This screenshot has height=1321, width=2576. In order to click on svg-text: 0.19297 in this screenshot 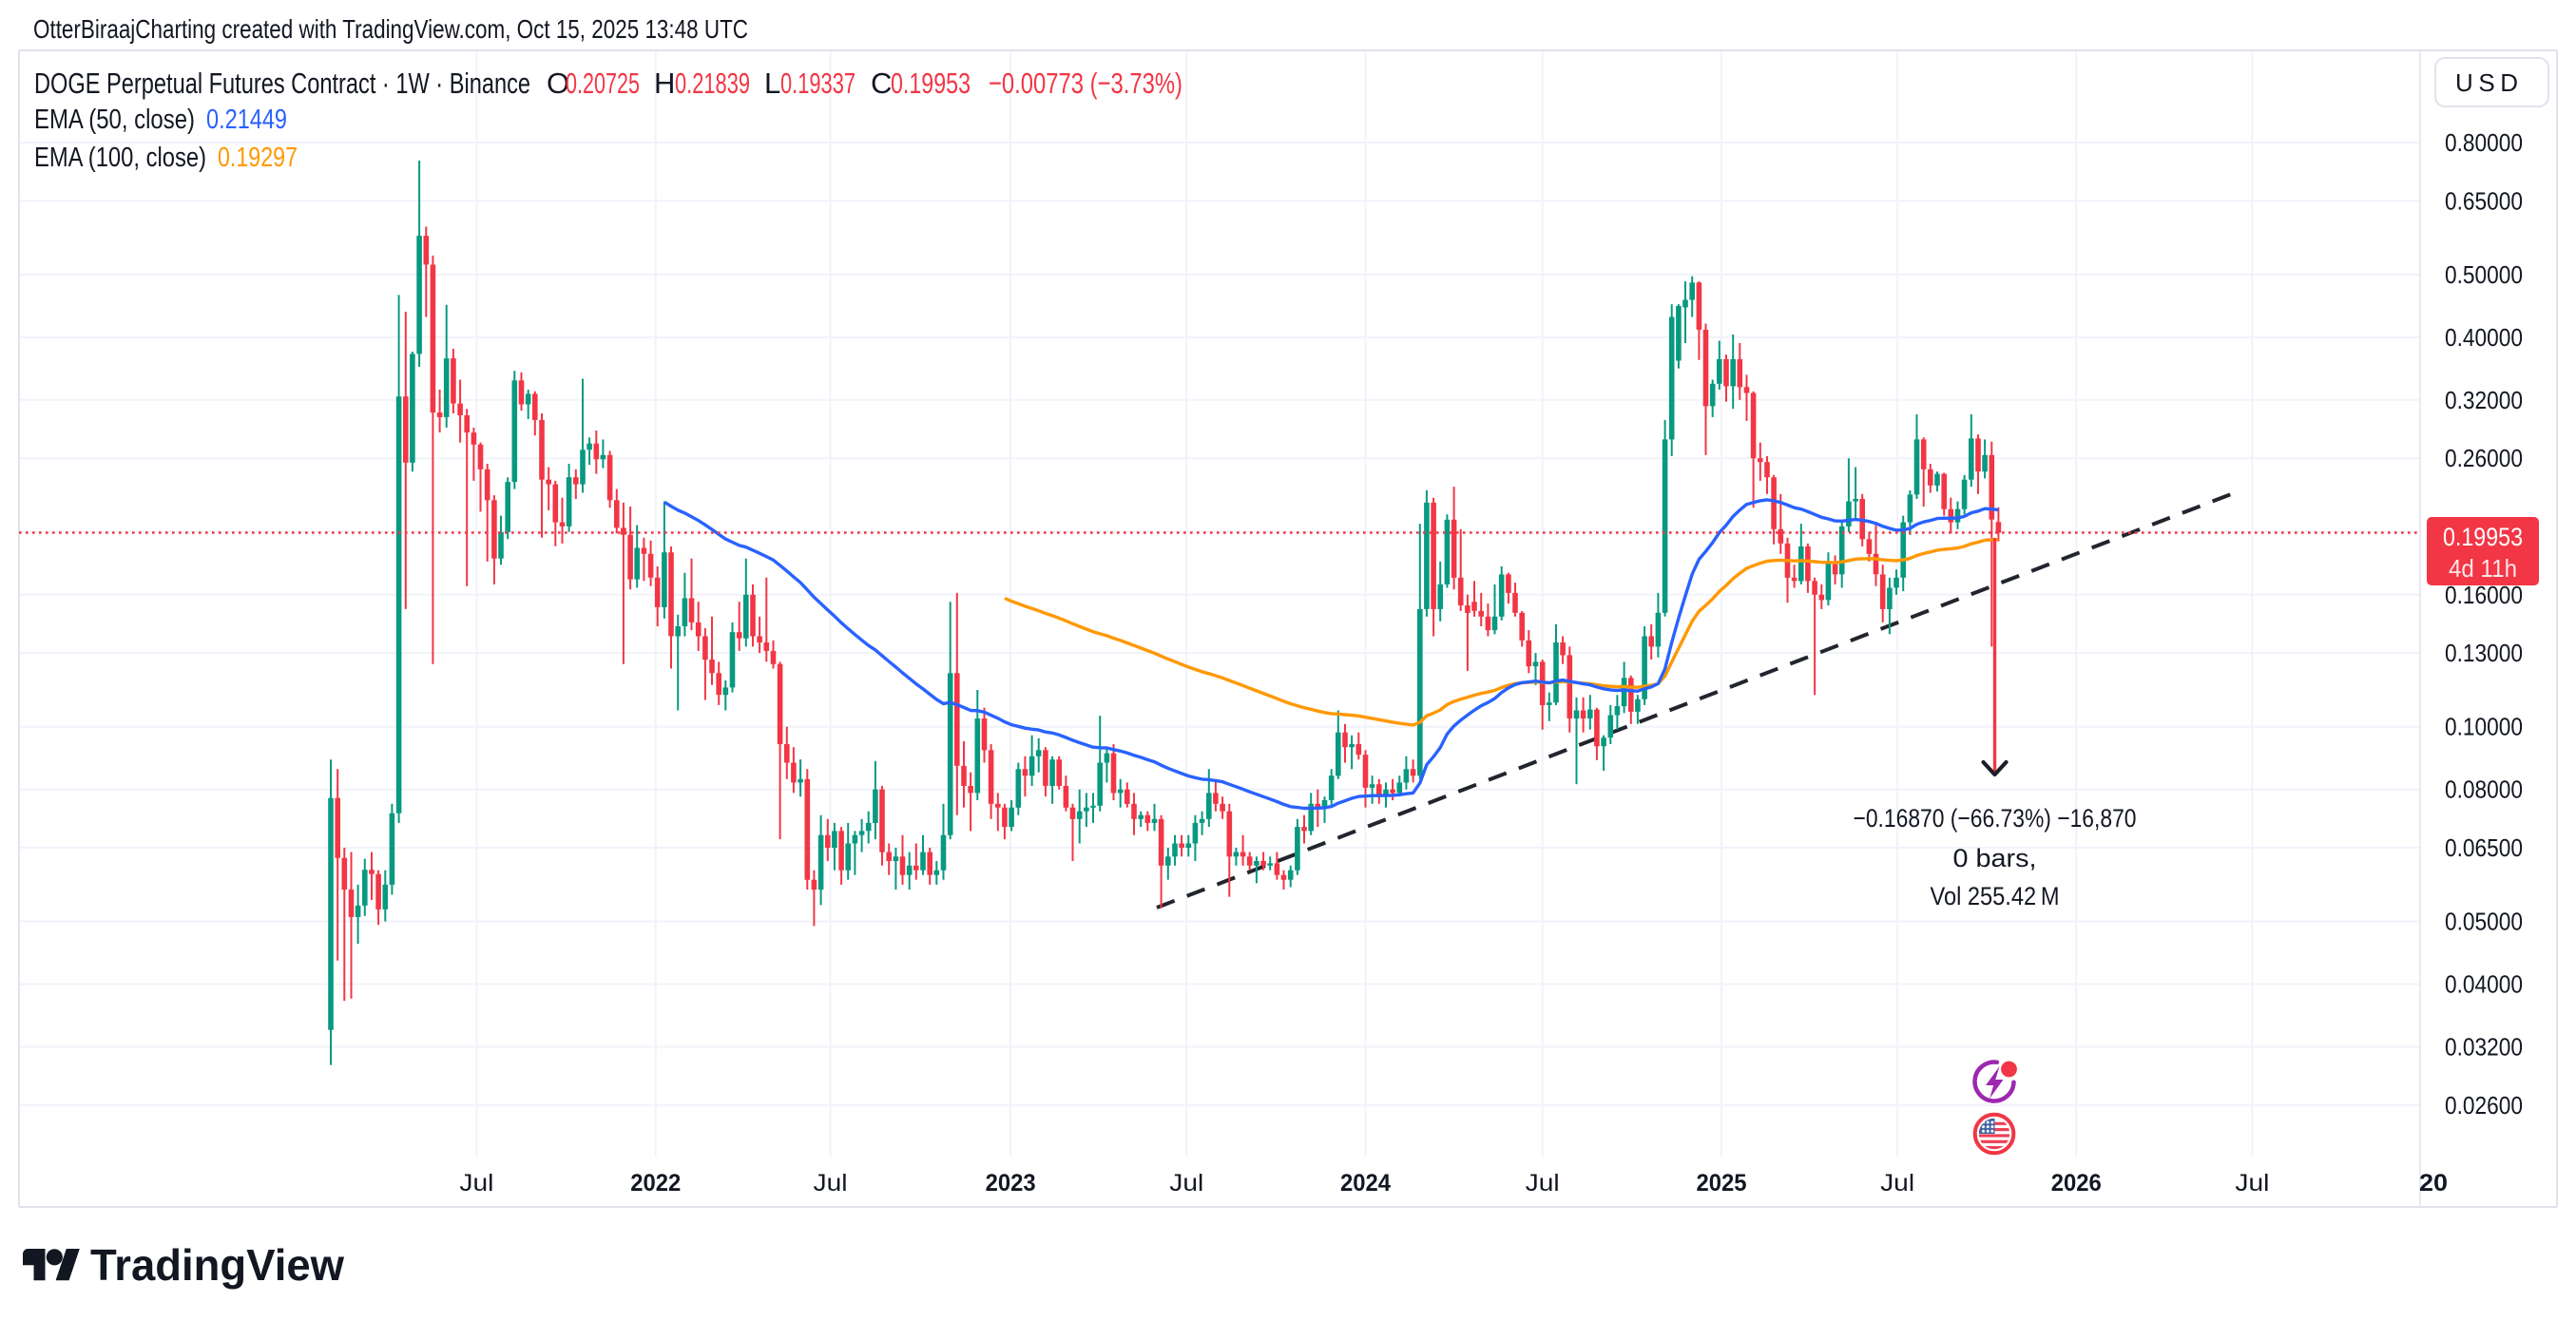, I will do `click(258, 158)`.